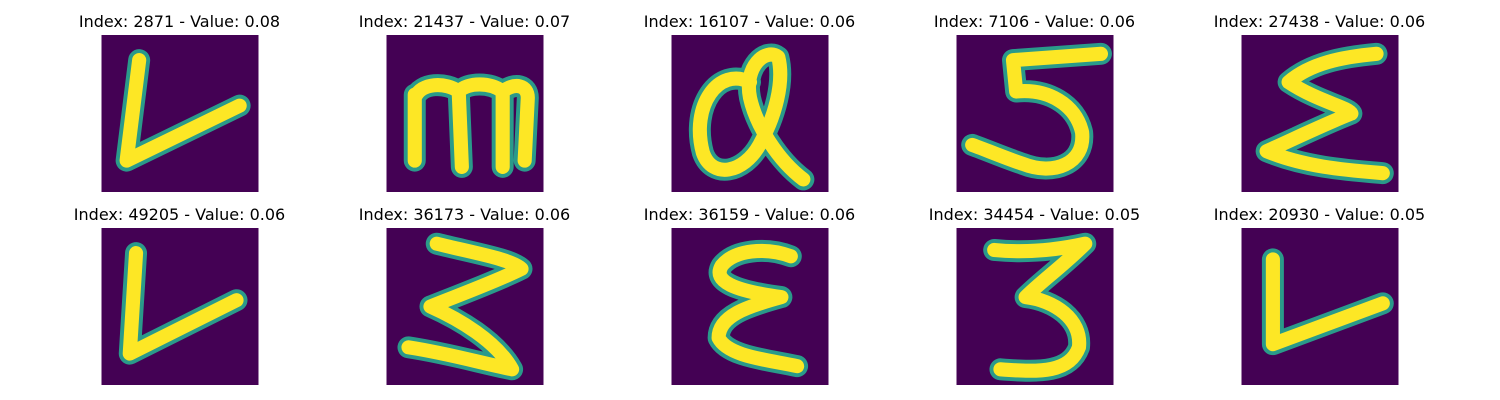 The width and height of the screenshot is (1500, 400). I want to click on panel-title: Index: 34454 - Value: 0.05, so click(1034, 214).